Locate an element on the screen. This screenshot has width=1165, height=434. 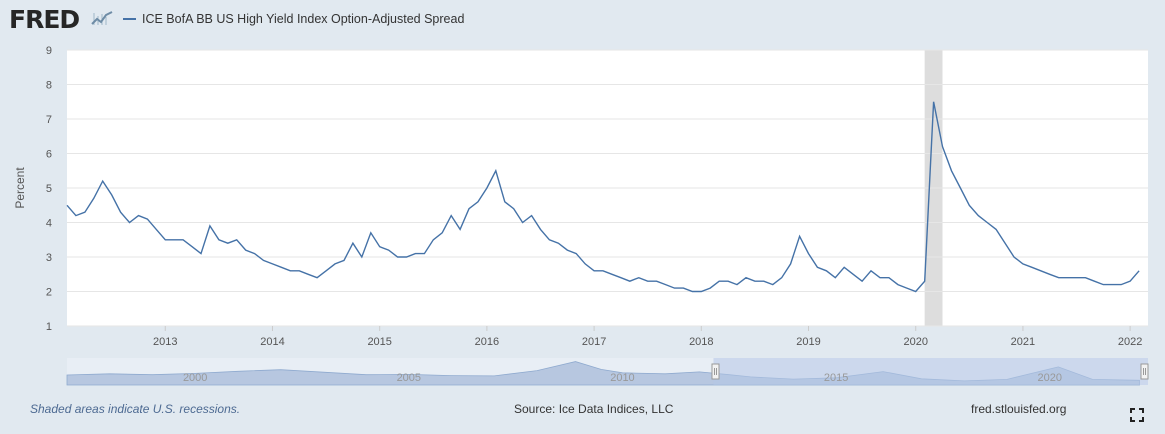
x-tick-label: 2019 is located at coordinates (808, 342).